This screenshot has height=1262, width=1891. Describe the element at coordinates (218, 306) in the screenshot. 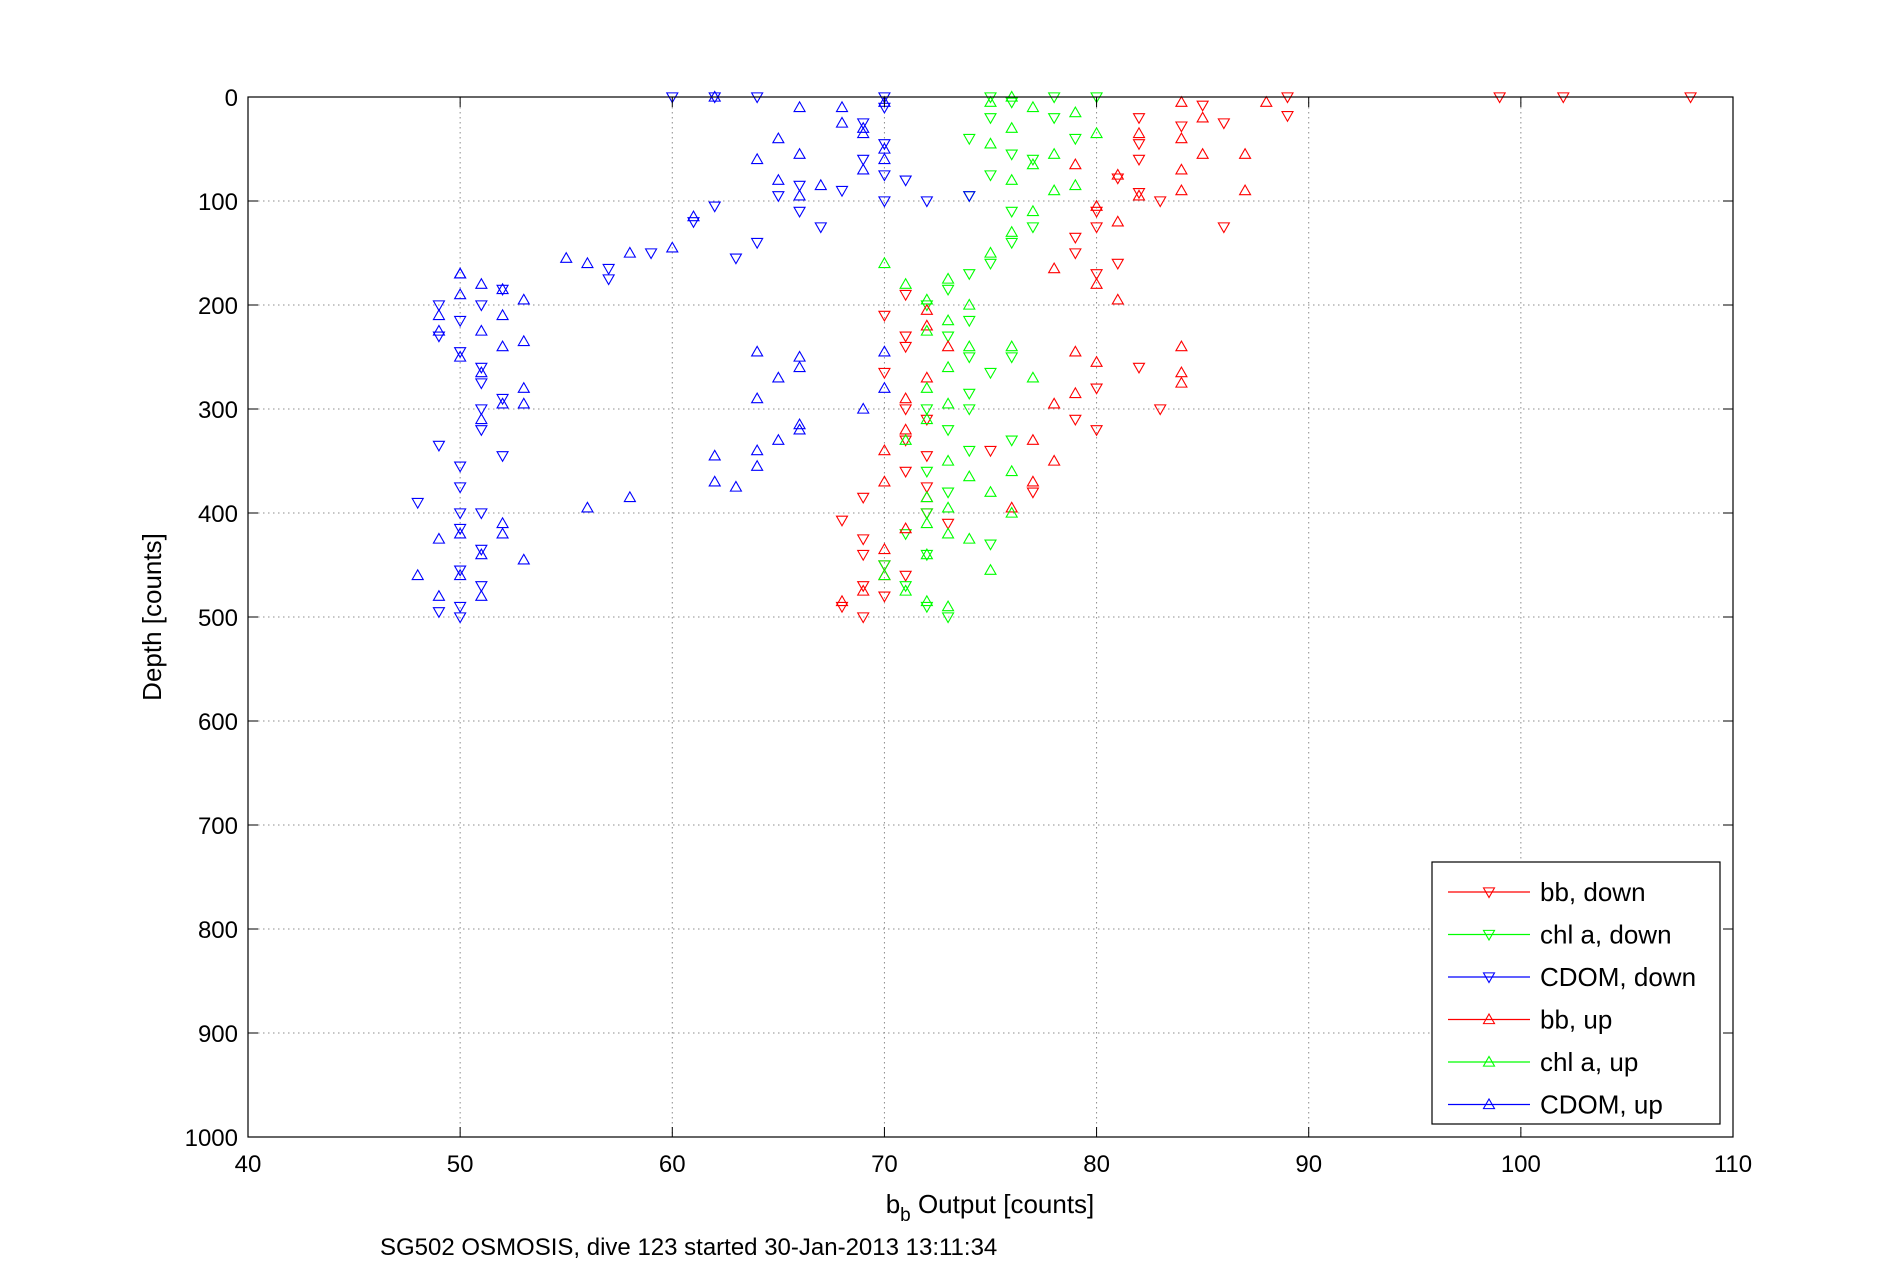

I see `y-tick-label: 200` at that location.